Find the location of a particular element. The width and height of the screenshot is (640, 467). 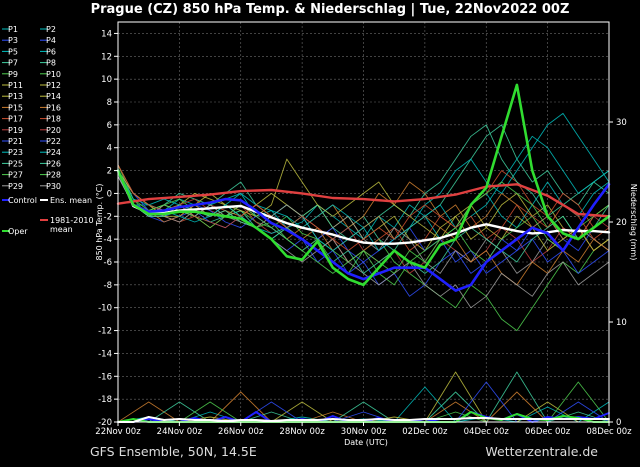

legend-label: P18 is located at coordinates (53, 119).